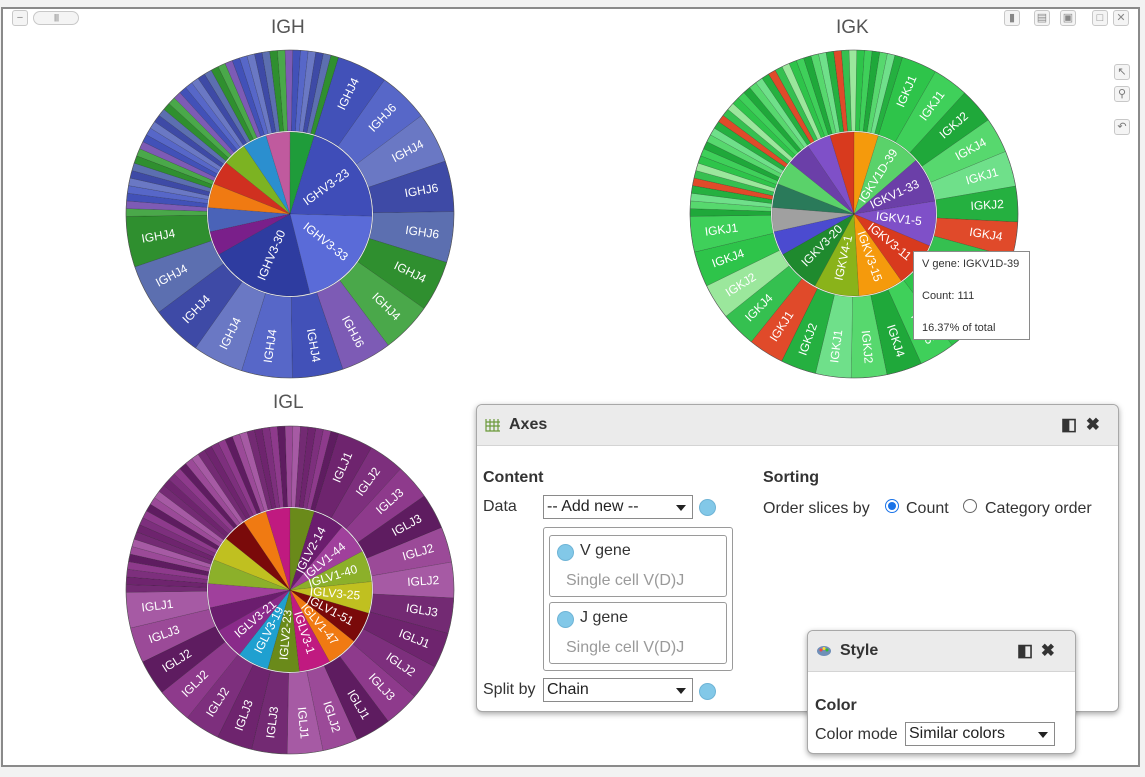  I want to click on duplicate-icon: ▣, so click(1068, 18).